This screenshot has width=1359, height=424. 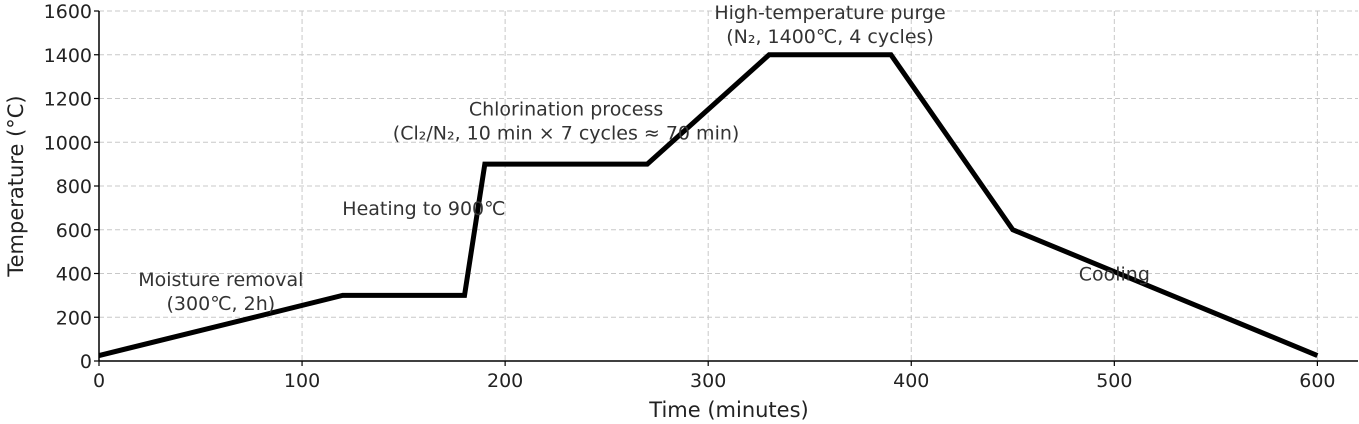 I want to click on x-tick-label: 300, so click(x=708, y=381).